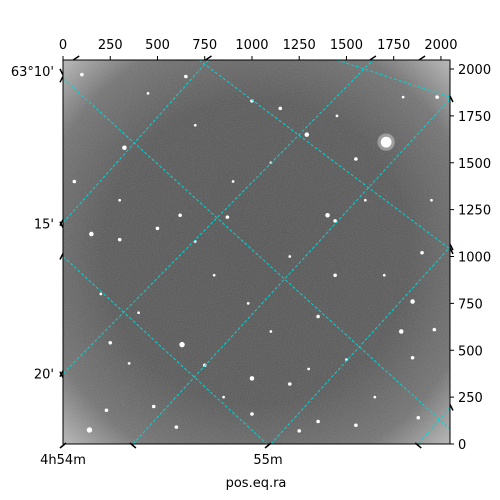 The width and height of the screenshot is (500, 500). I want to click on y-tick-label: 1500, so click(474, 164).